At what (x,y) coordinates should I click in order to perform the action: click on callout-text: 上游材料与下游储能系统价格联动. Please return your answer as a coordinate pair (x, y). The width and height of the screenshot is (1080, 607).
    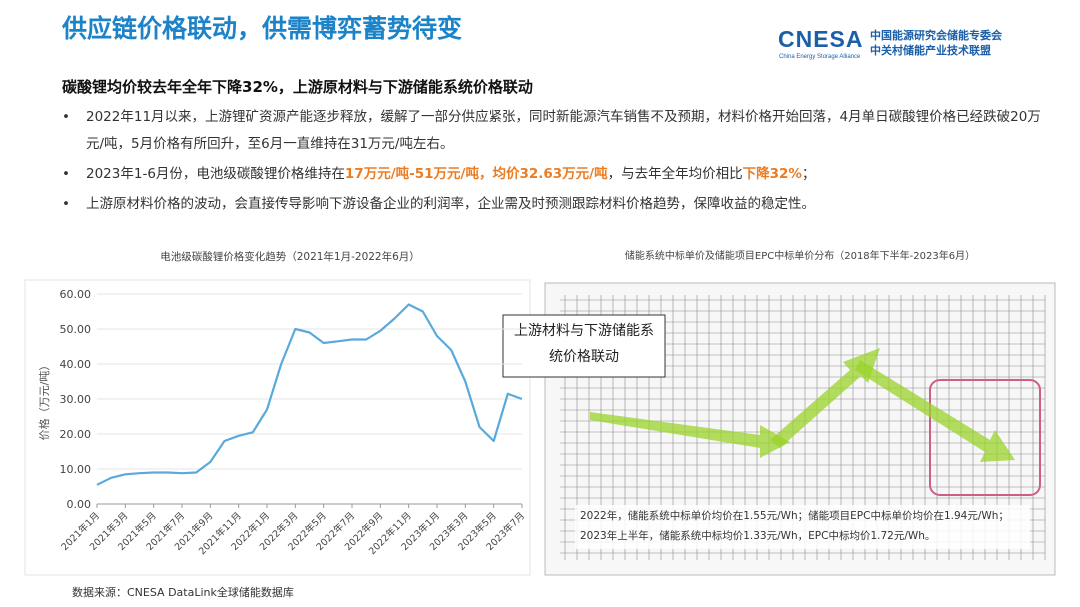
    Looking at the image, I should click on (584, 344).